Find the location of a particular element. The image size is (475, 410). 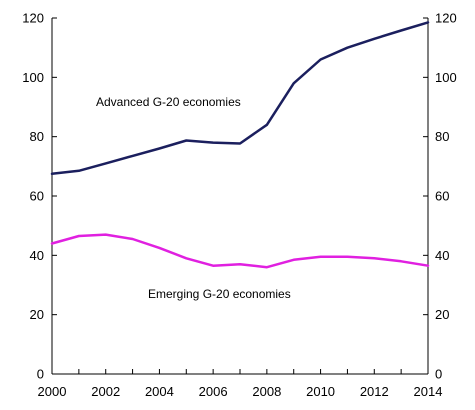

left-y-tick-label: 120 is located at coordinates (33, 18).